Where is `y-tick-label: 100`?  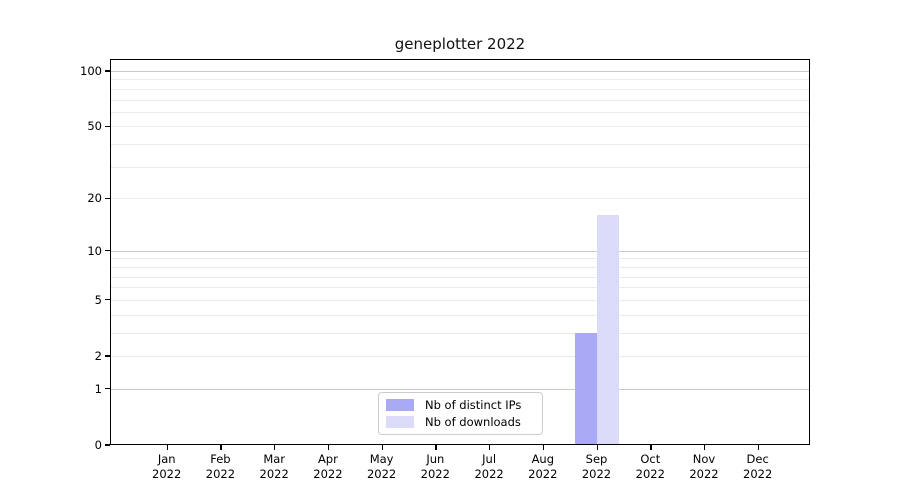 y-tick-label: 100 is located at coordinates (91, 71).